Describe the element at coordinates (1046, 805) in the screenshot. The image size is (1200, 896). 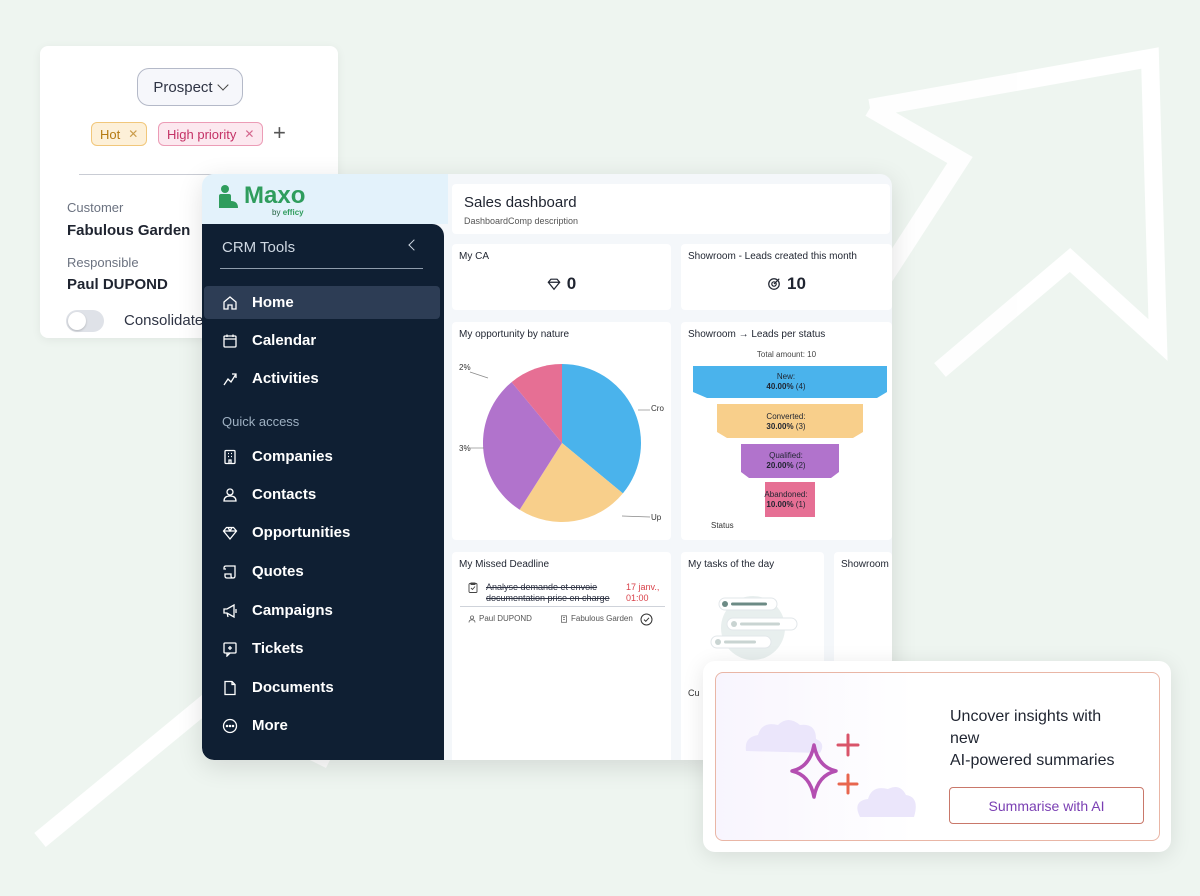
I see `summarise-with-ai-button: Summarise with AI` at that location.